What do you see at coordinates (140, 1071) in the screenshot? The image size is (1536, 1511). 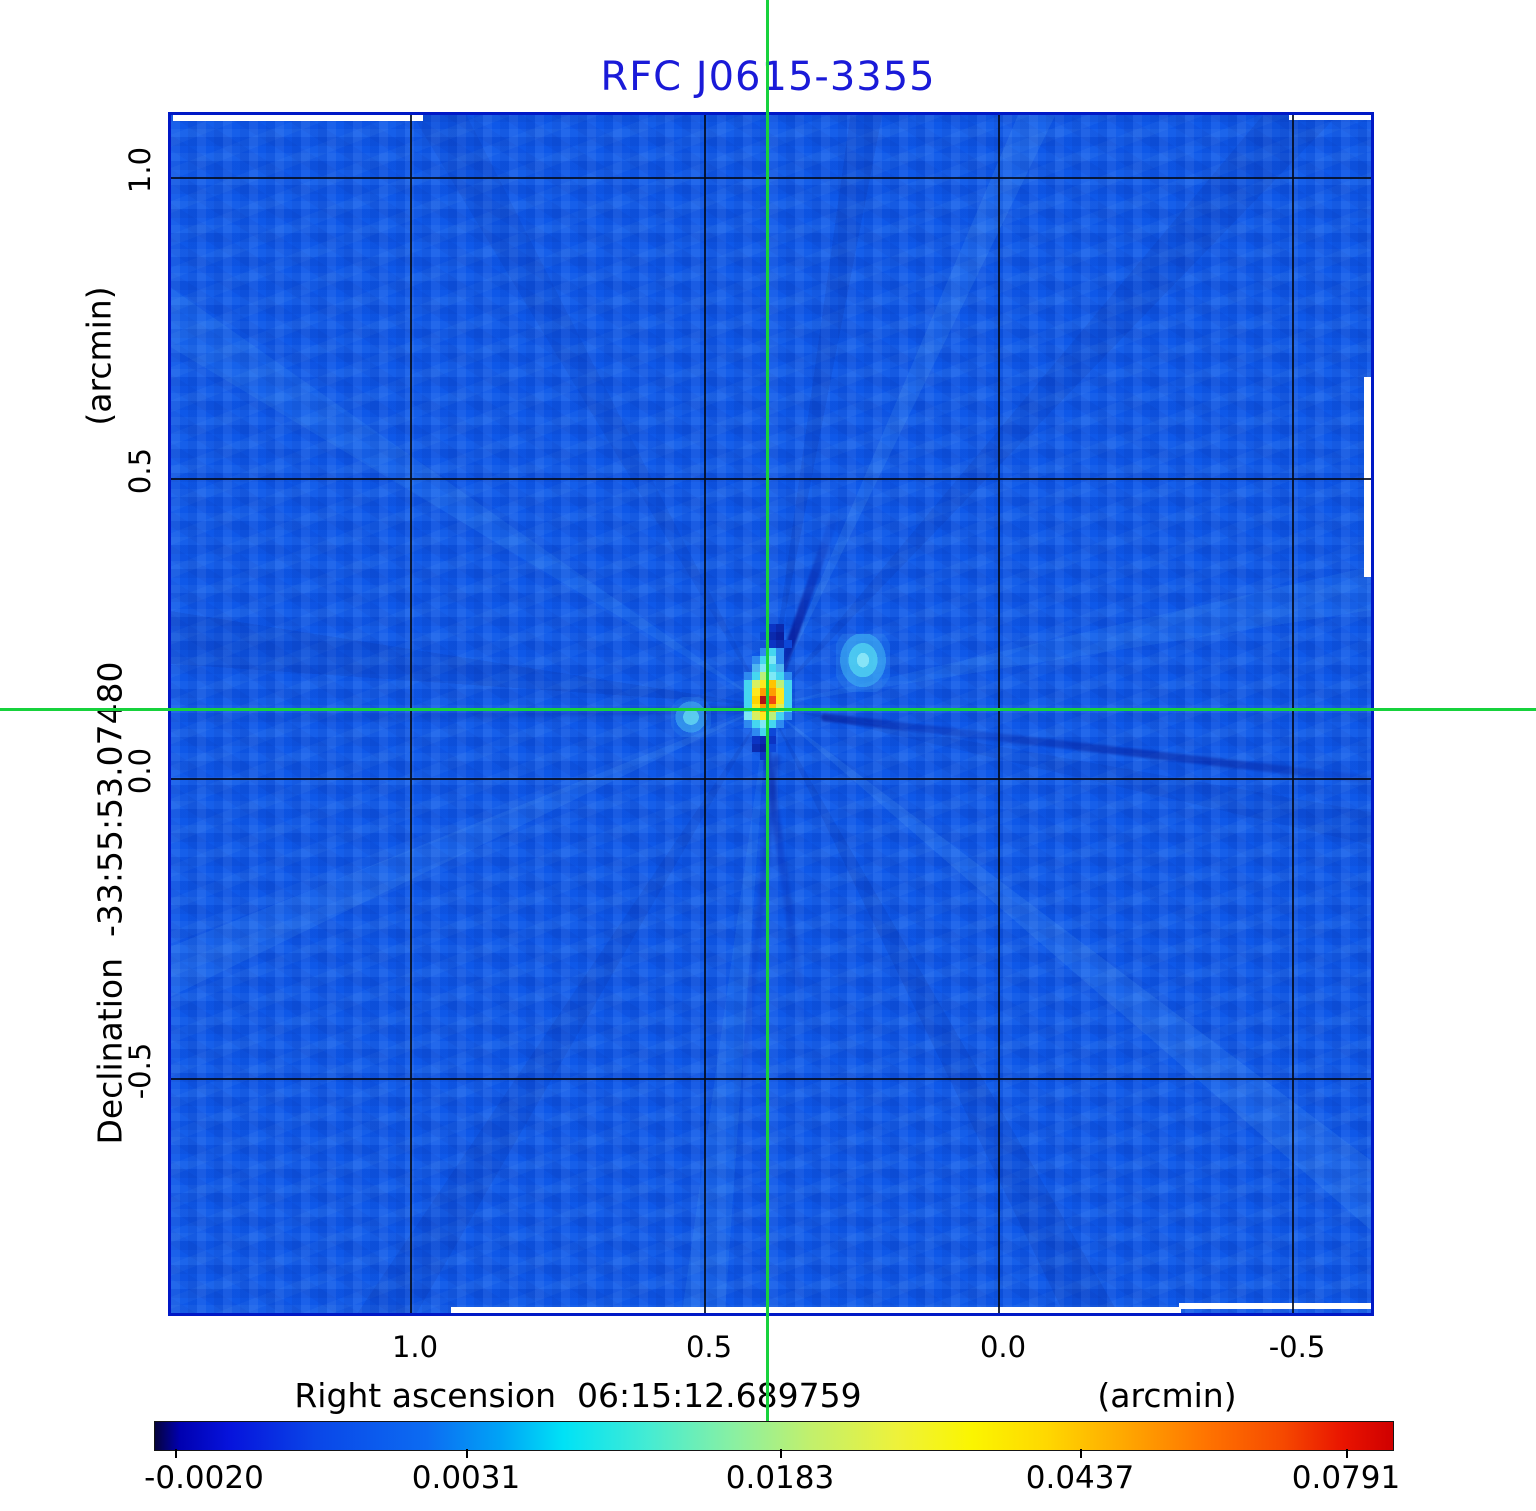 I see `y-tick-label: -0.5` at bounding box center [140, 1071].